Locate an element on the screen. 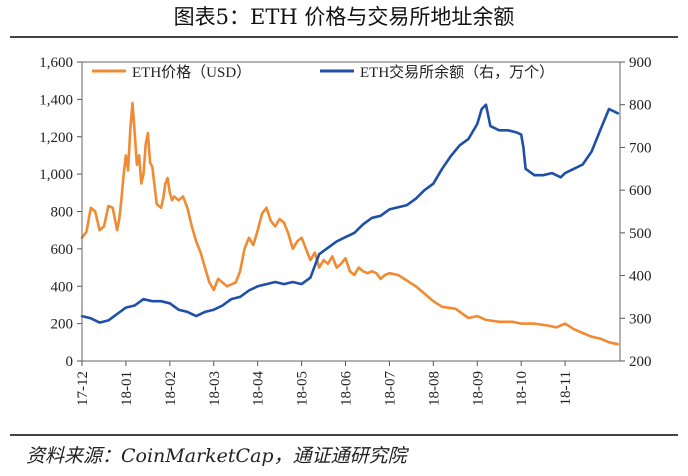  x-tick-label: 18-05 is located at coordinates (303, 388).